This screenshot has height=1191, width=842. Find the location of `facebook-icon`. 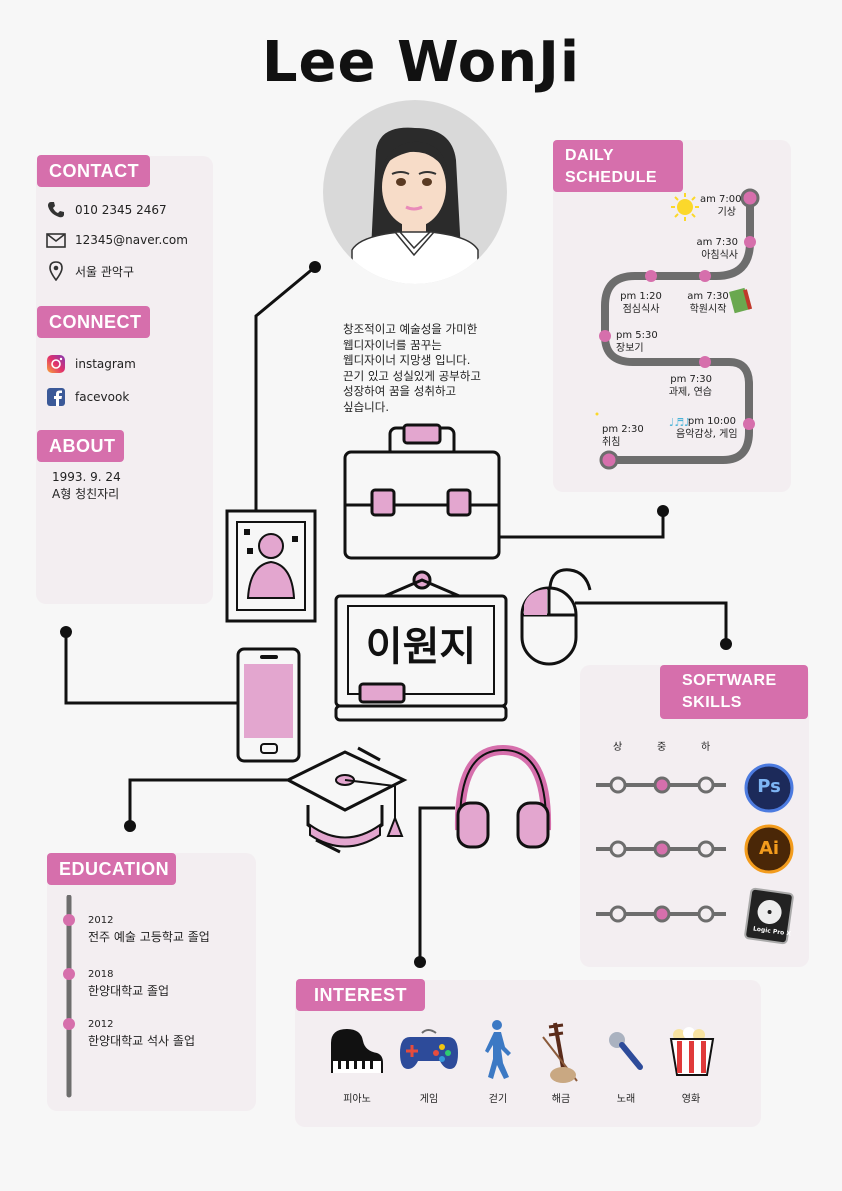

facebook-icon is located at coordinates (56, 397).